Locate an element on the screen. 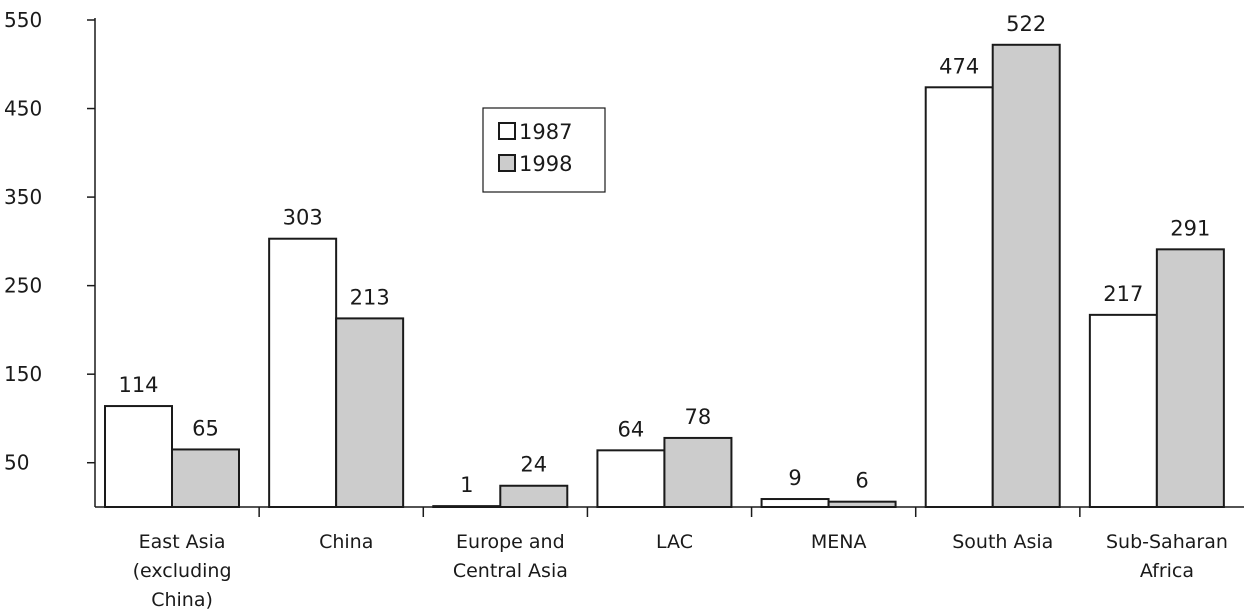 The height and width of the screenshot is (616, 1244). data-label-1998-6: 291 is located at coordinates (1190, 228).